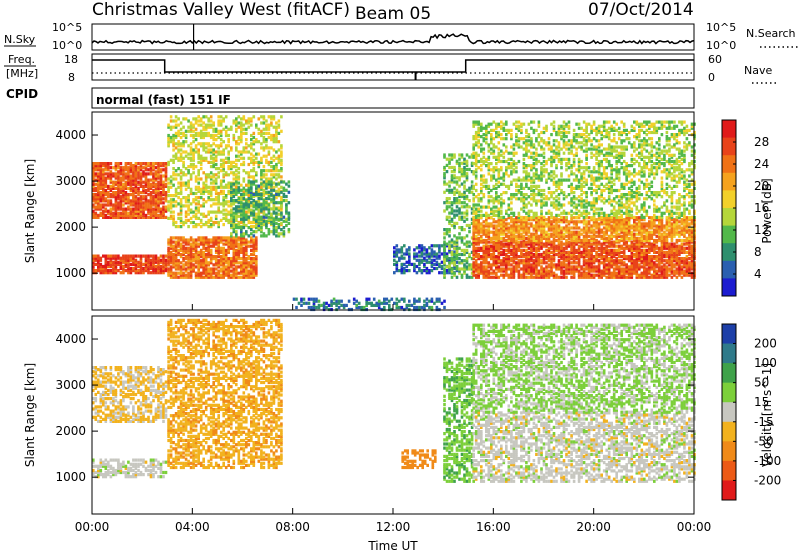 The image size is (800, 554). Describe the element at coordinates (641, 10) in the screenshot. I see `date-label: 07/Oct/2014` at that location.